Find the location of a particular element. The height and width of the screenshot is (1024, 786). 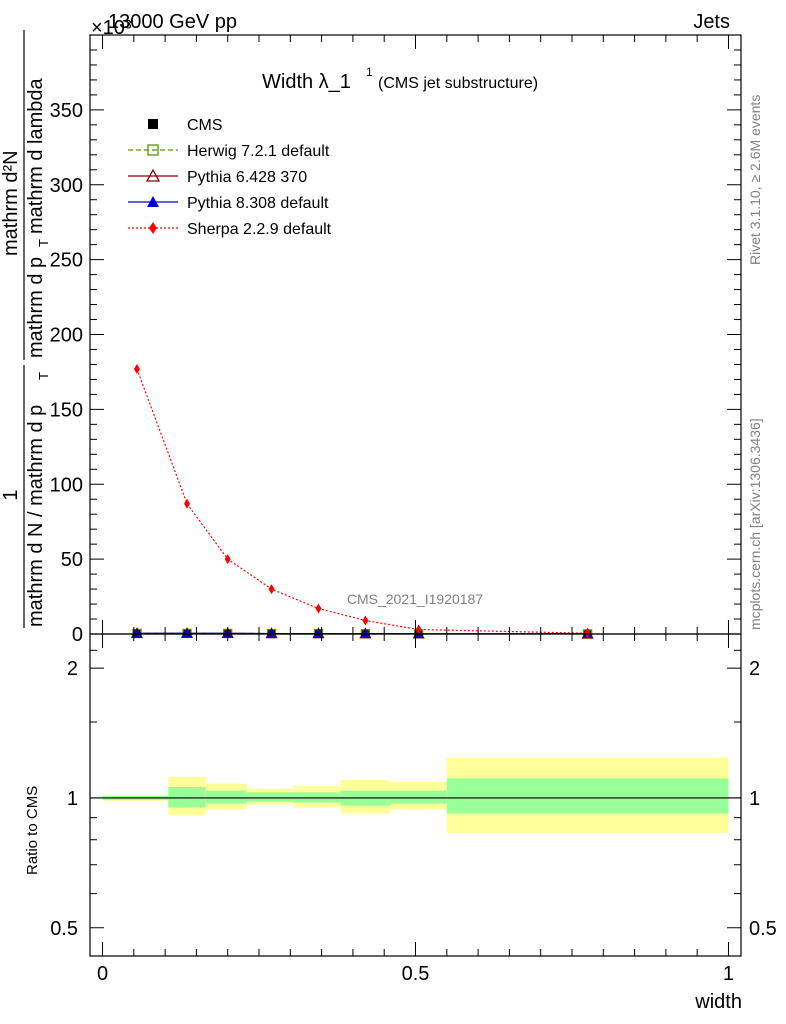

ylabel-den-1-sub: T is located at coordinates (43, 376).